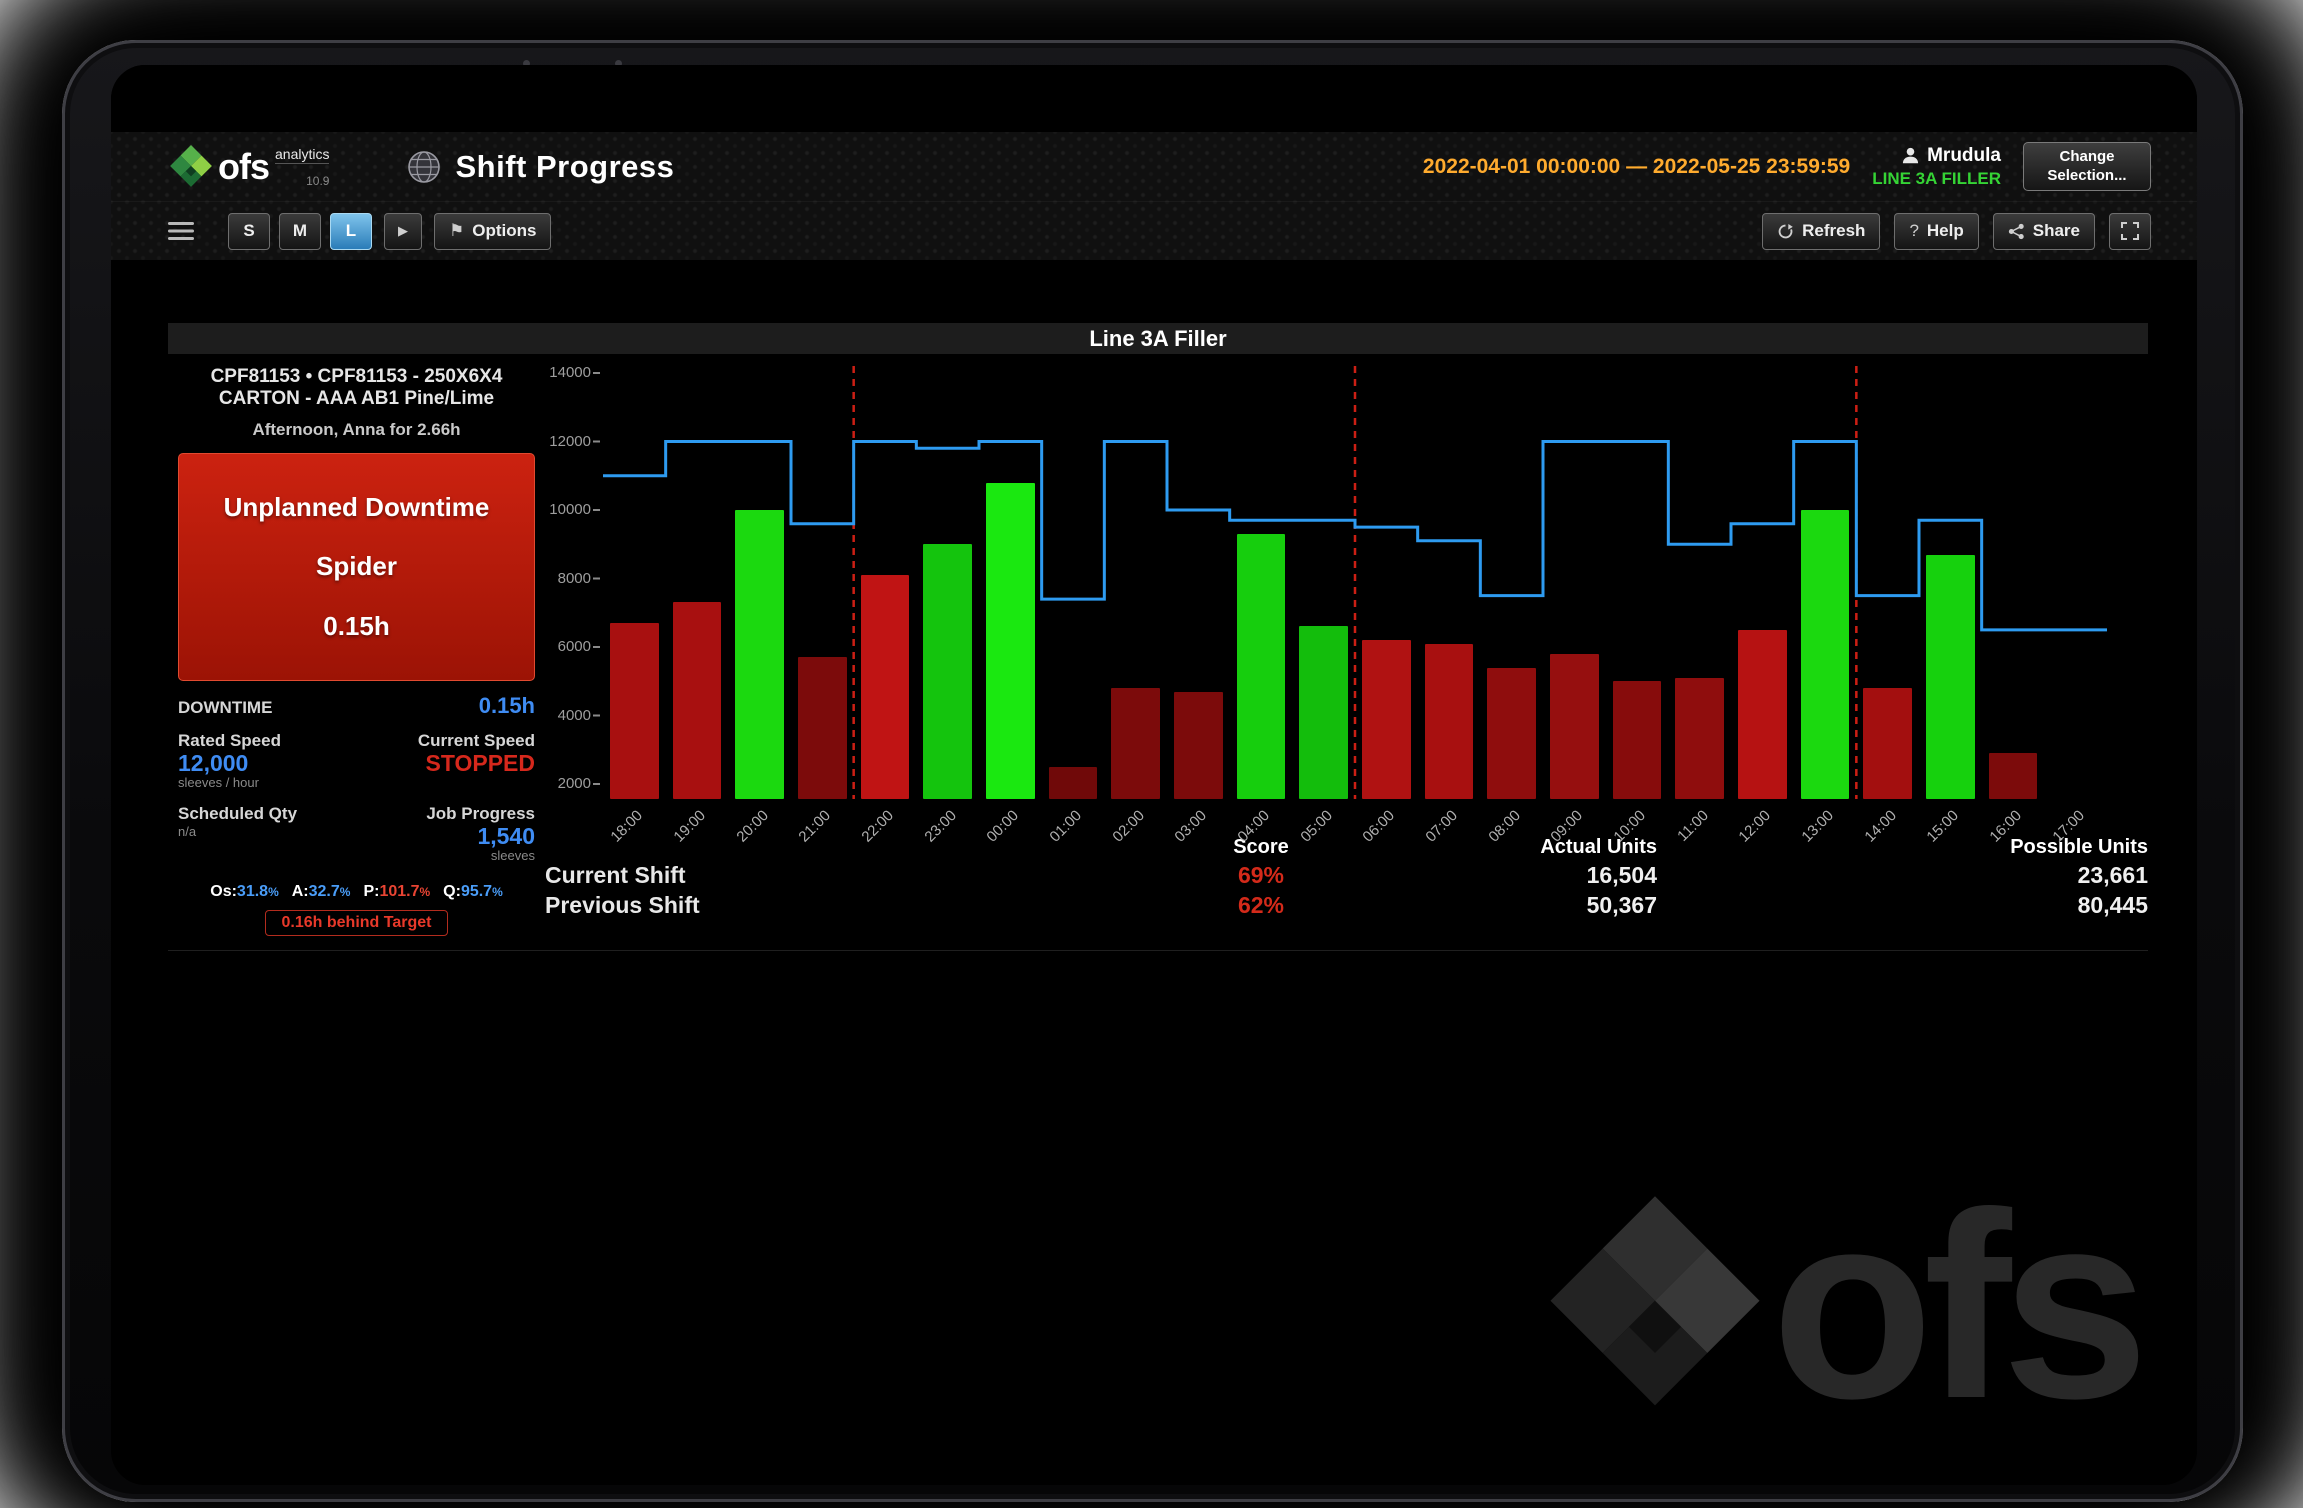 The image size is (2303, 1508). What do you see at coordinates (697, 700) in the screenshot?
I see `chart-bar-19:00` at bounding box center [697, 700].